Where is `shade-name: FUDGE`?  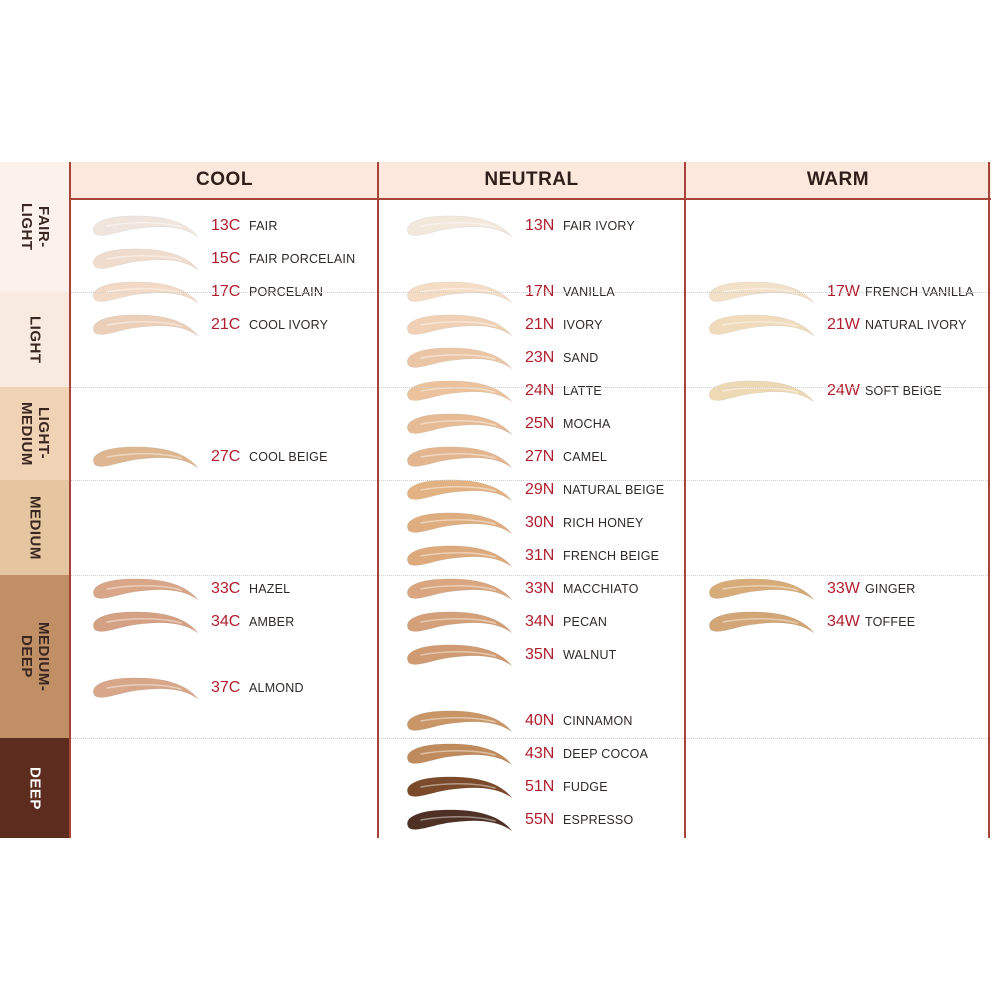 shade-name: FUDGE is located at coordinates (585, 787).